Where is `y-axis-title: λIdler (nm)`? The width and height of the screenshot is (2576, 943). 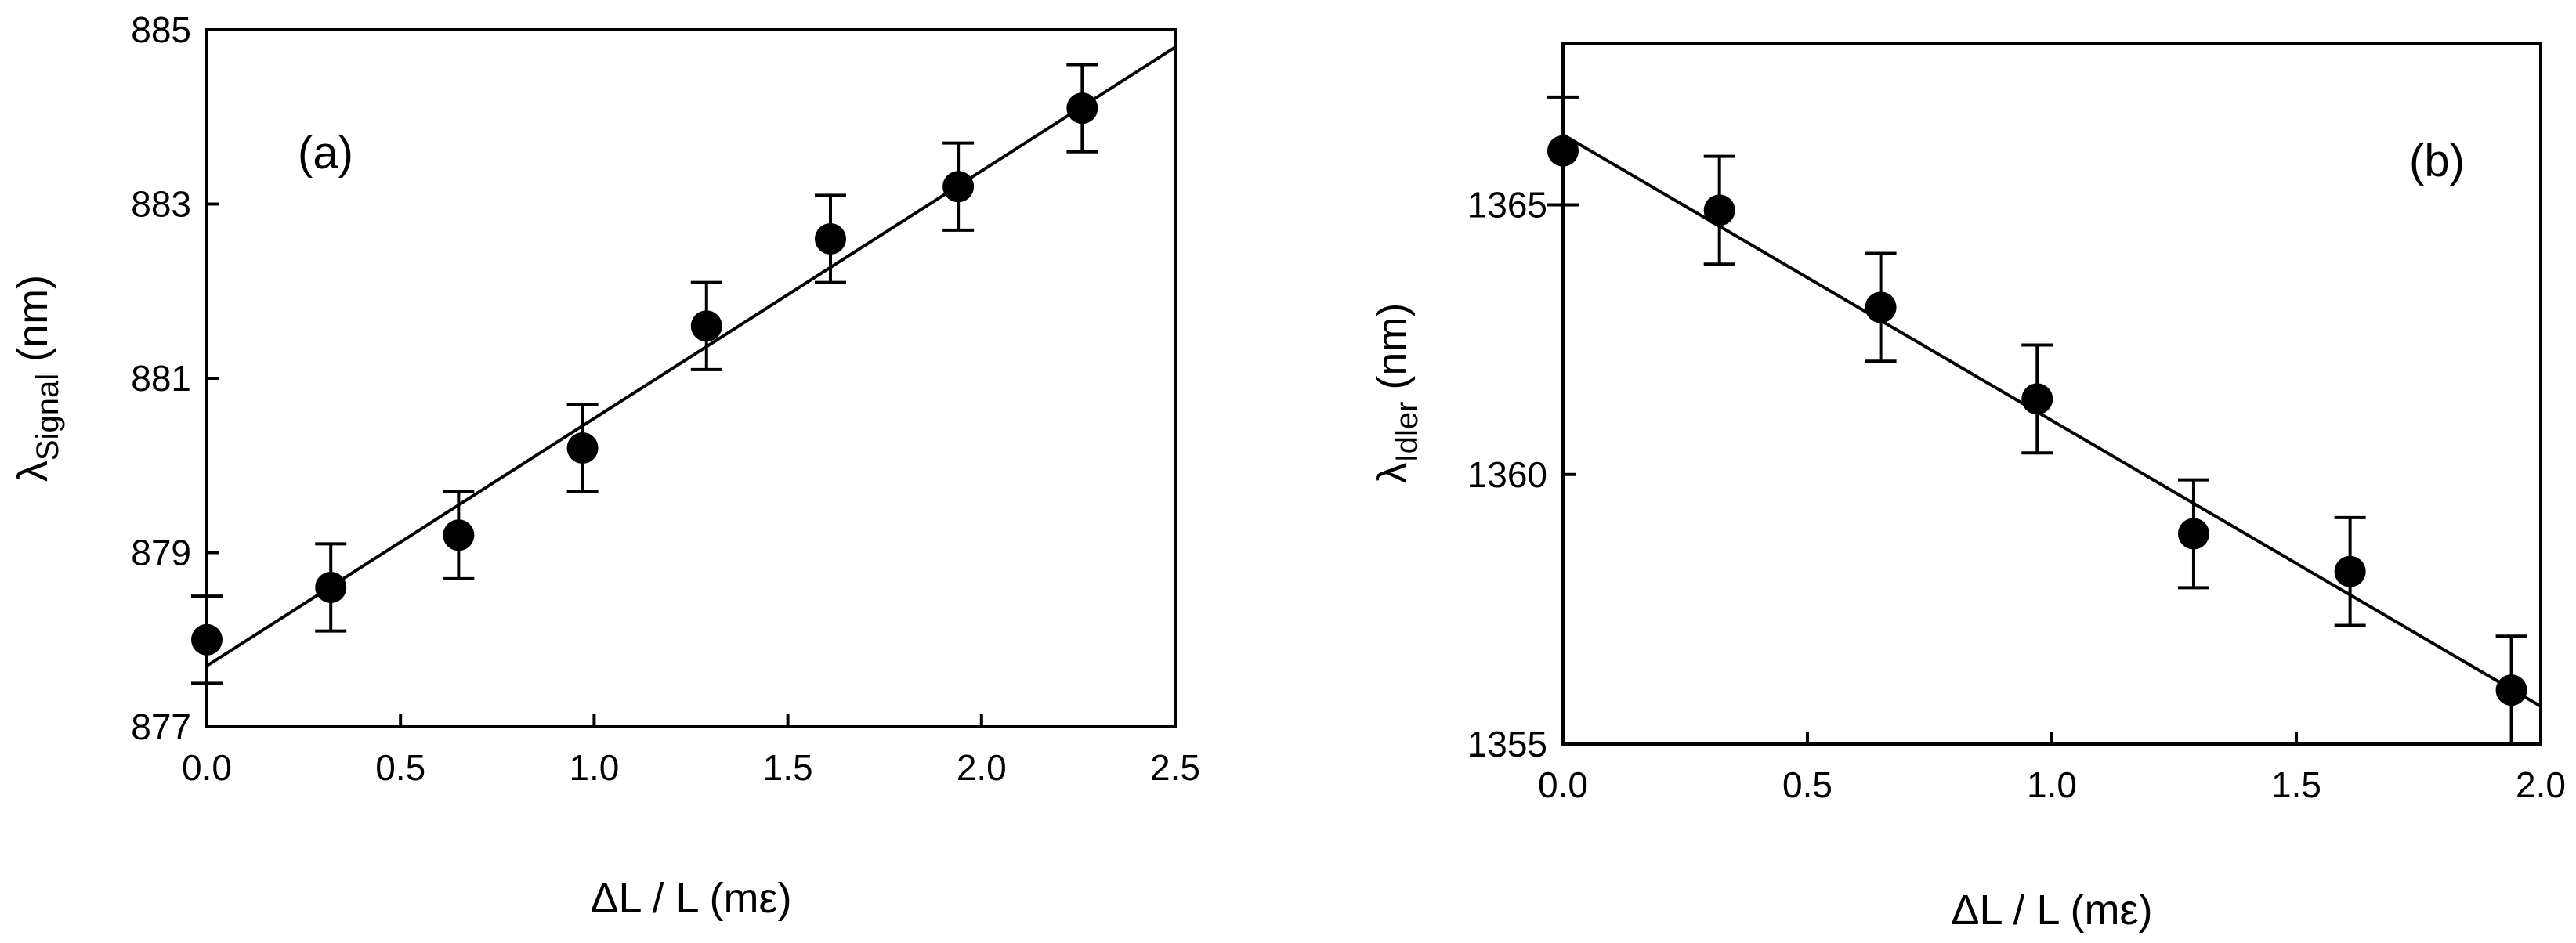 y-axis-title: λIdler (nm) is located at coordinates (1397, 393).